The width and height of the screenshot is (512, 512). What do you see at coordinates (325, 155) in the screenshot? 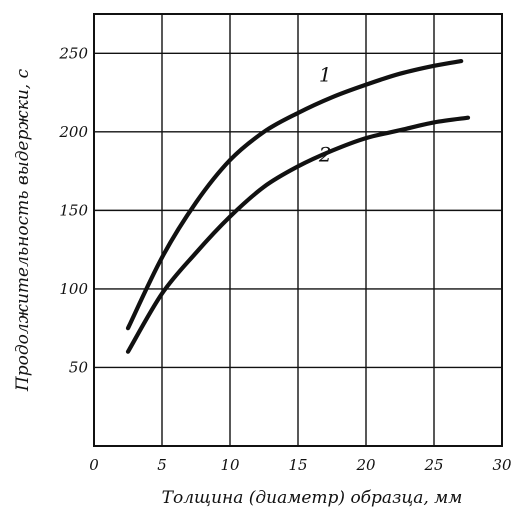
I see `curve-label-2: 2` at bounding box center [325, 155].